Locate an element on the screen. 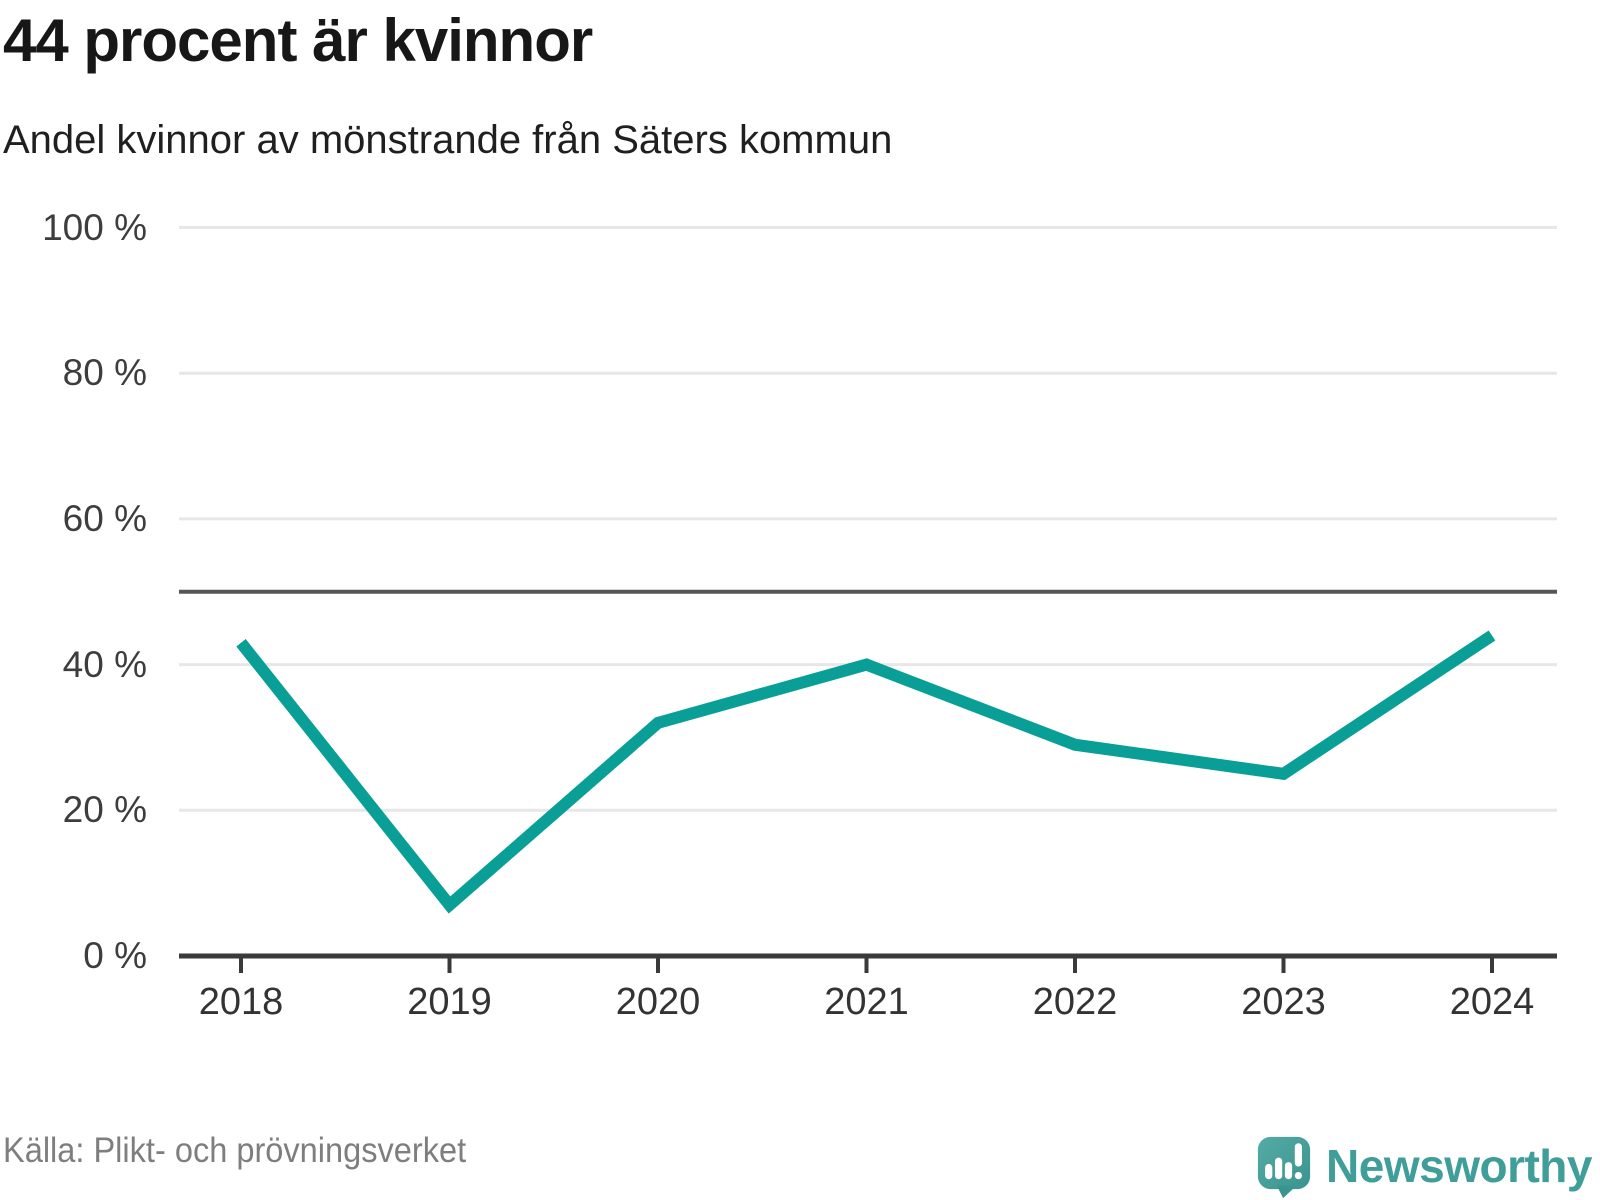 The width and height of the screenshot is (1600, 1200). speech-bubble-shape is located at coordinates (1284, 1163).